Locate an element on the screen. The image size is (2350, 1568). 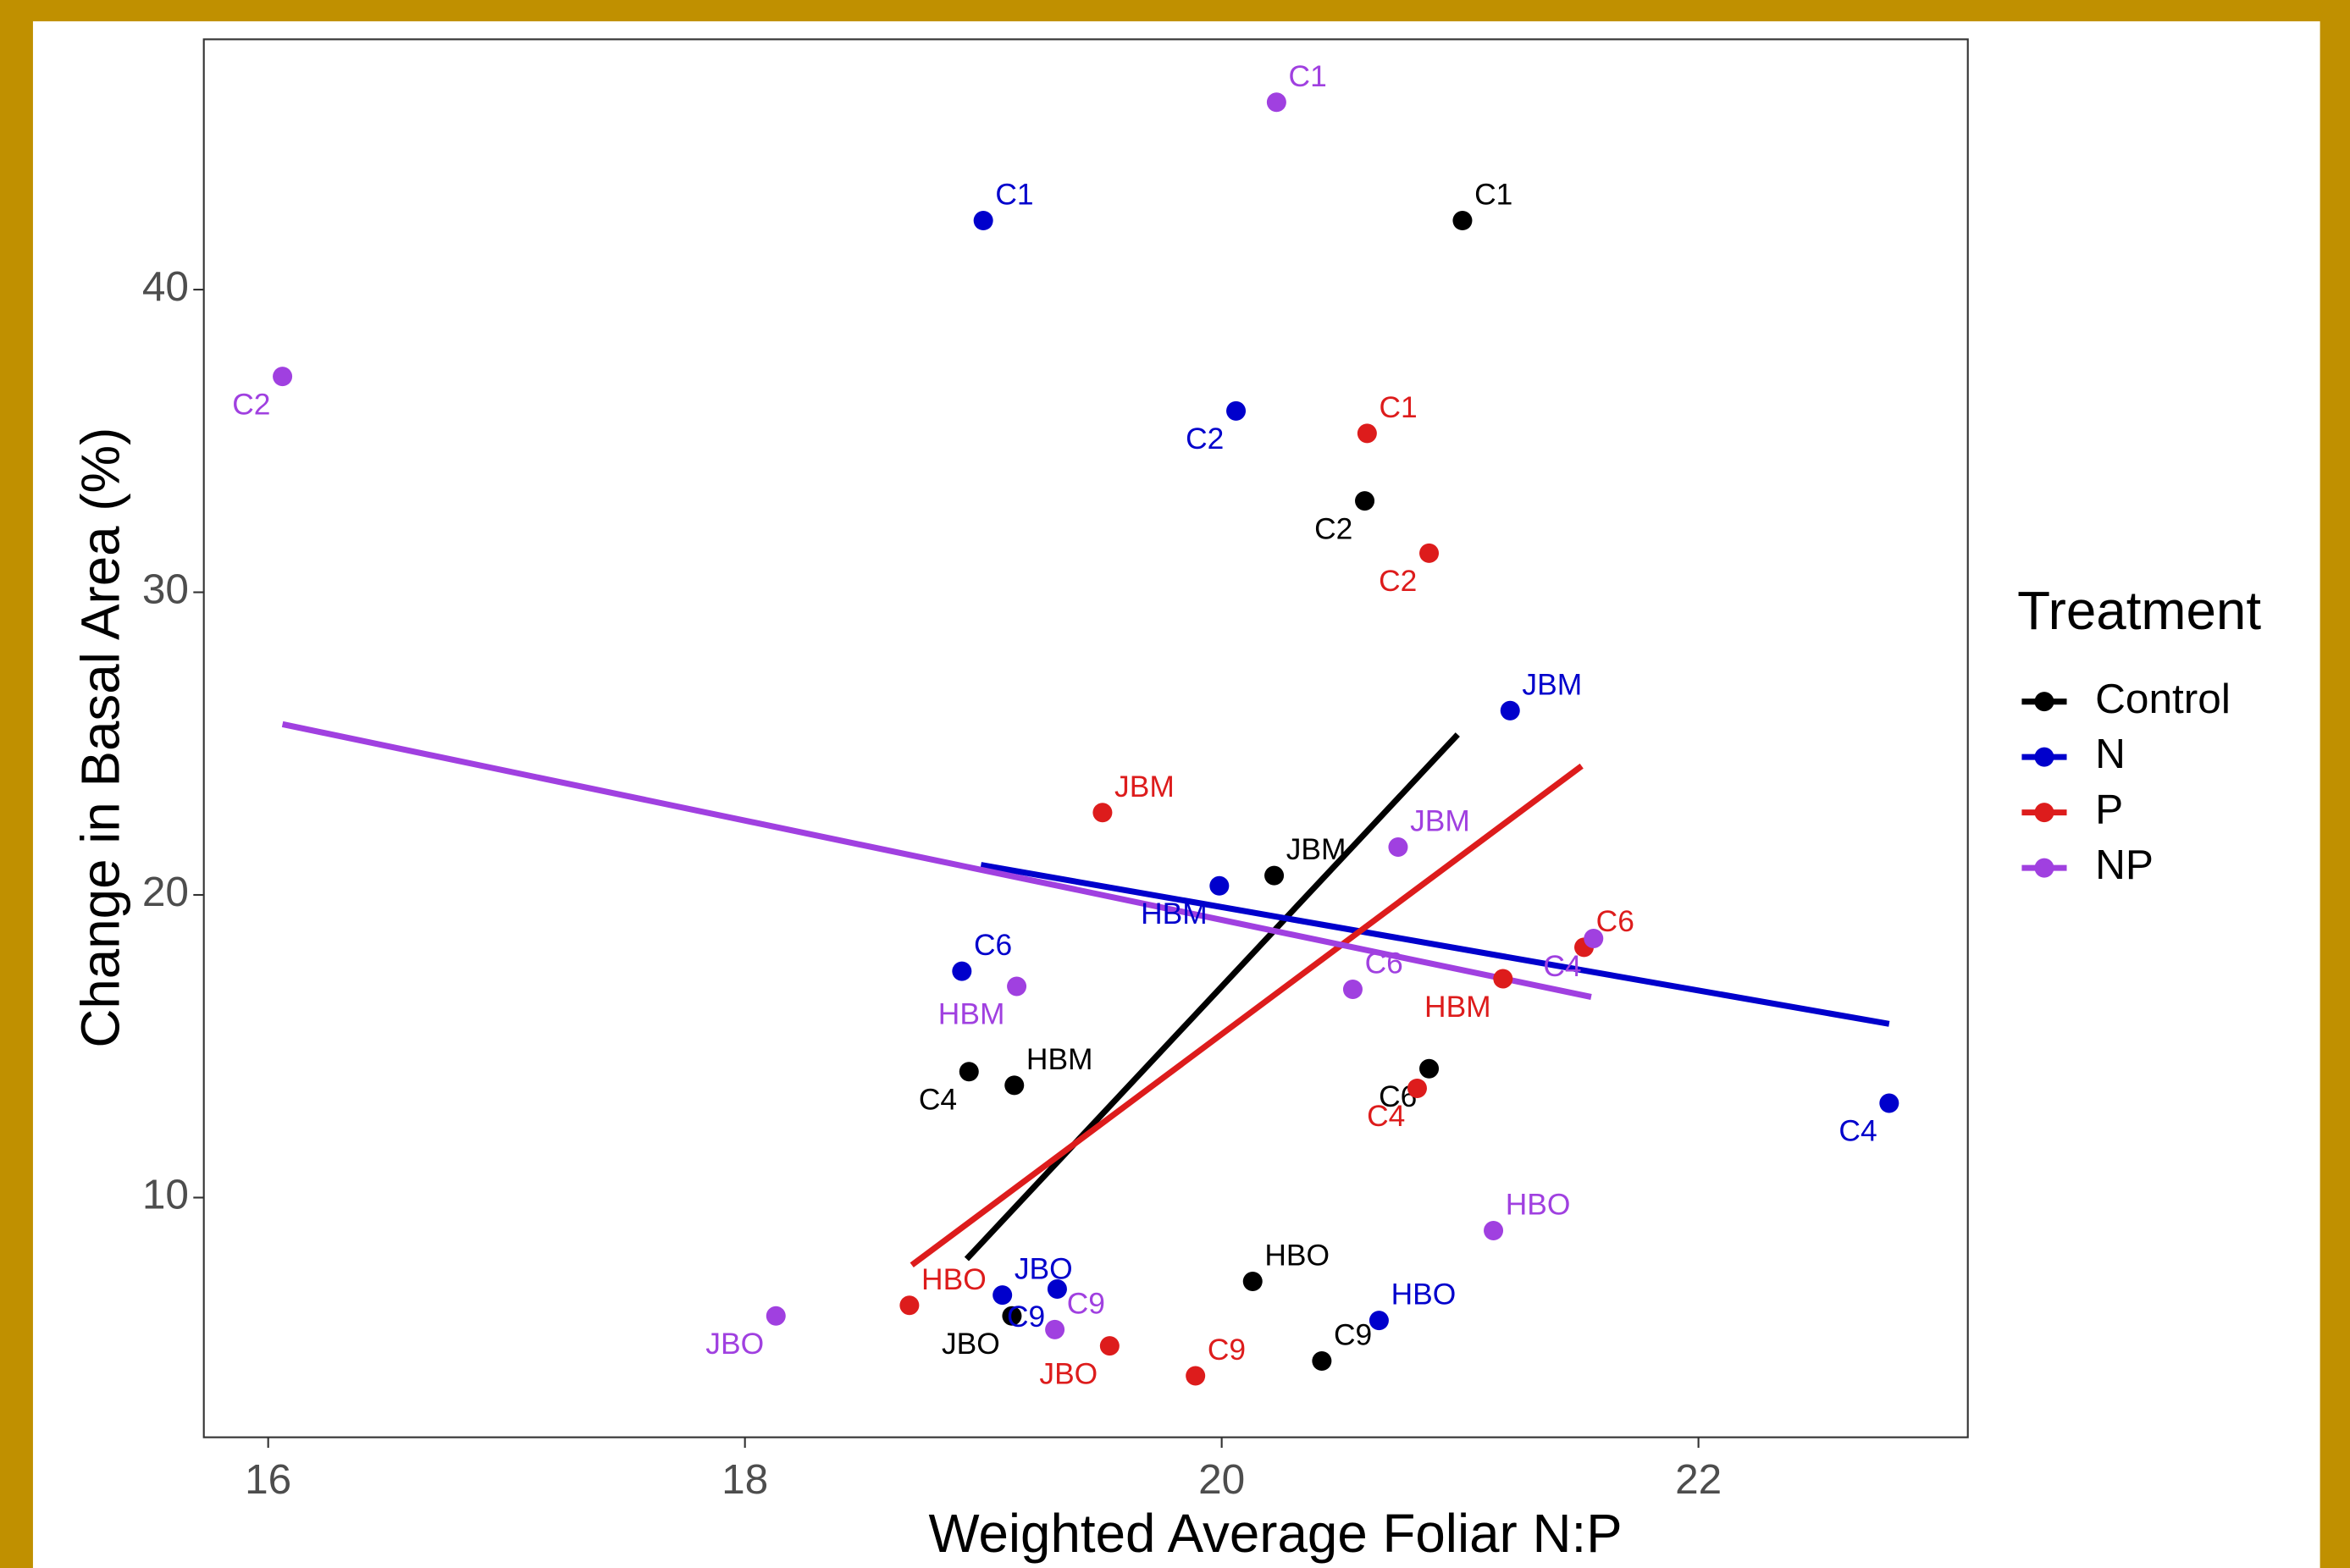
y-tick-label: 20 is located at coordinates (166, 891).